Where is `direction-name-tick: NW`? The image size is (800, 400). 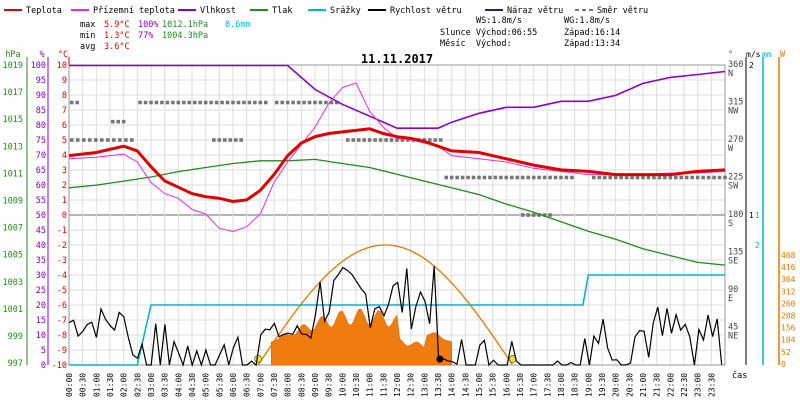 direction-name-tick: NW is located at coordinates (733, 112).